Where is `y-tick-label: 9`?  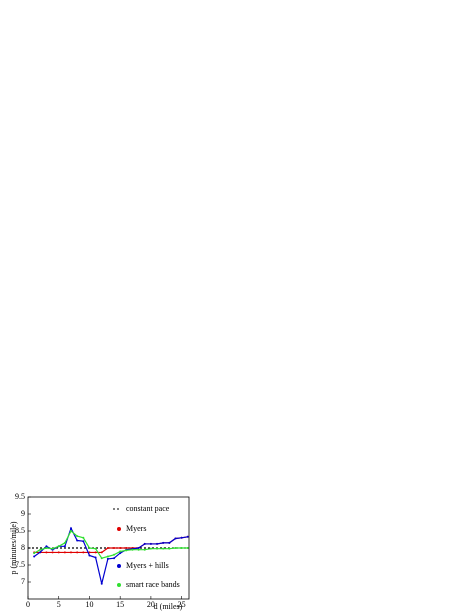
y-tick-label: 9 is located at coordinates (23, 513).